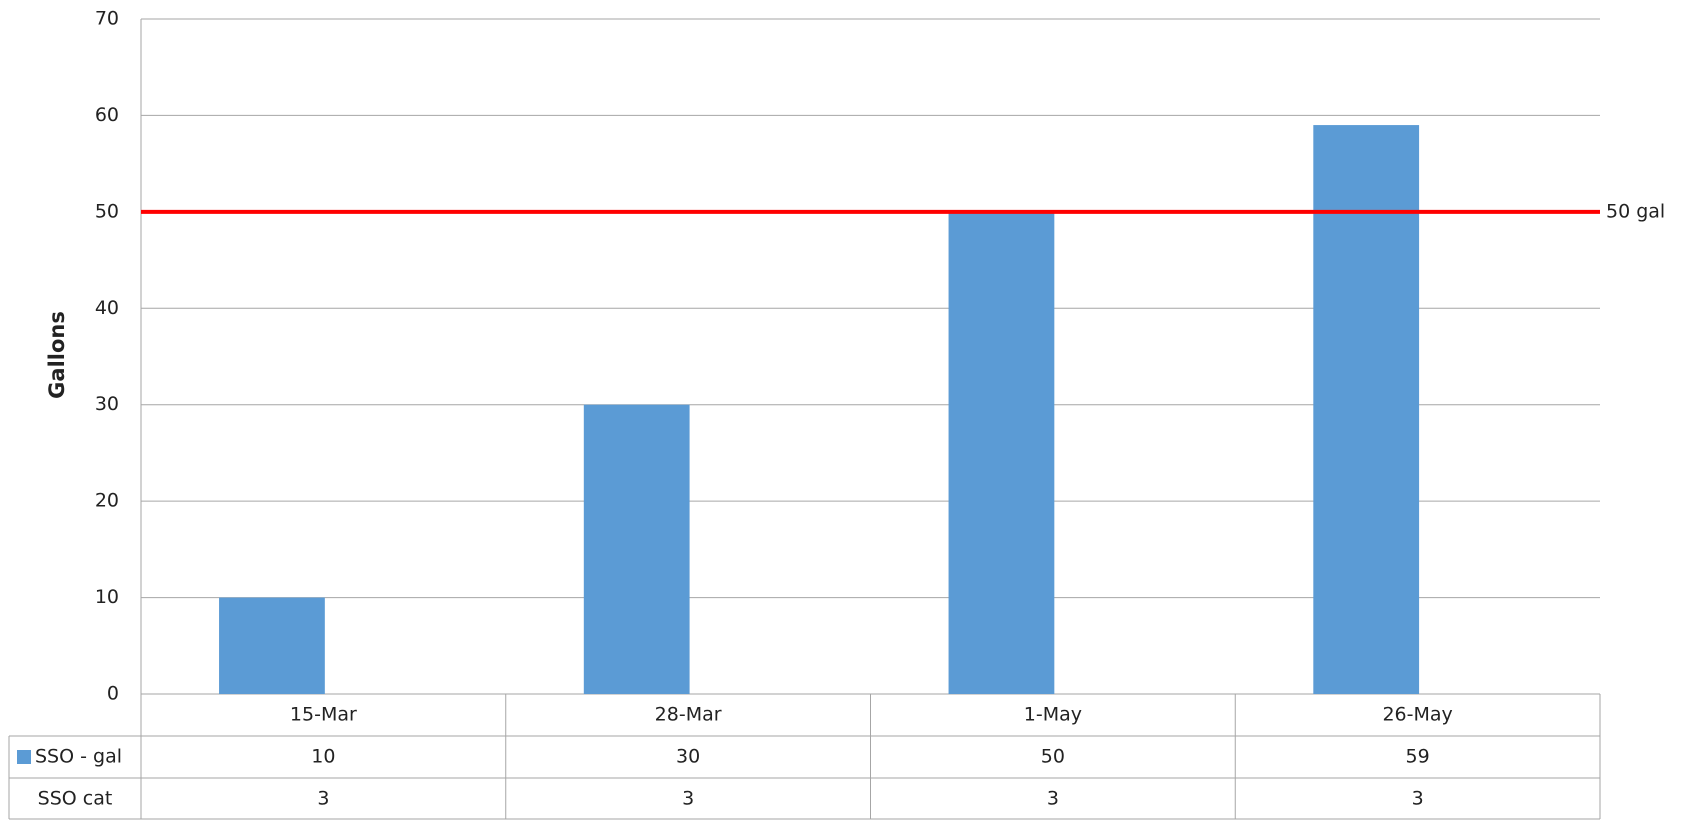 This screenshot has width=1691, height=820. Describe the element at coordinates (1417, 715) in the screenshot. I see `x-tick-label: 26-May` at that location.